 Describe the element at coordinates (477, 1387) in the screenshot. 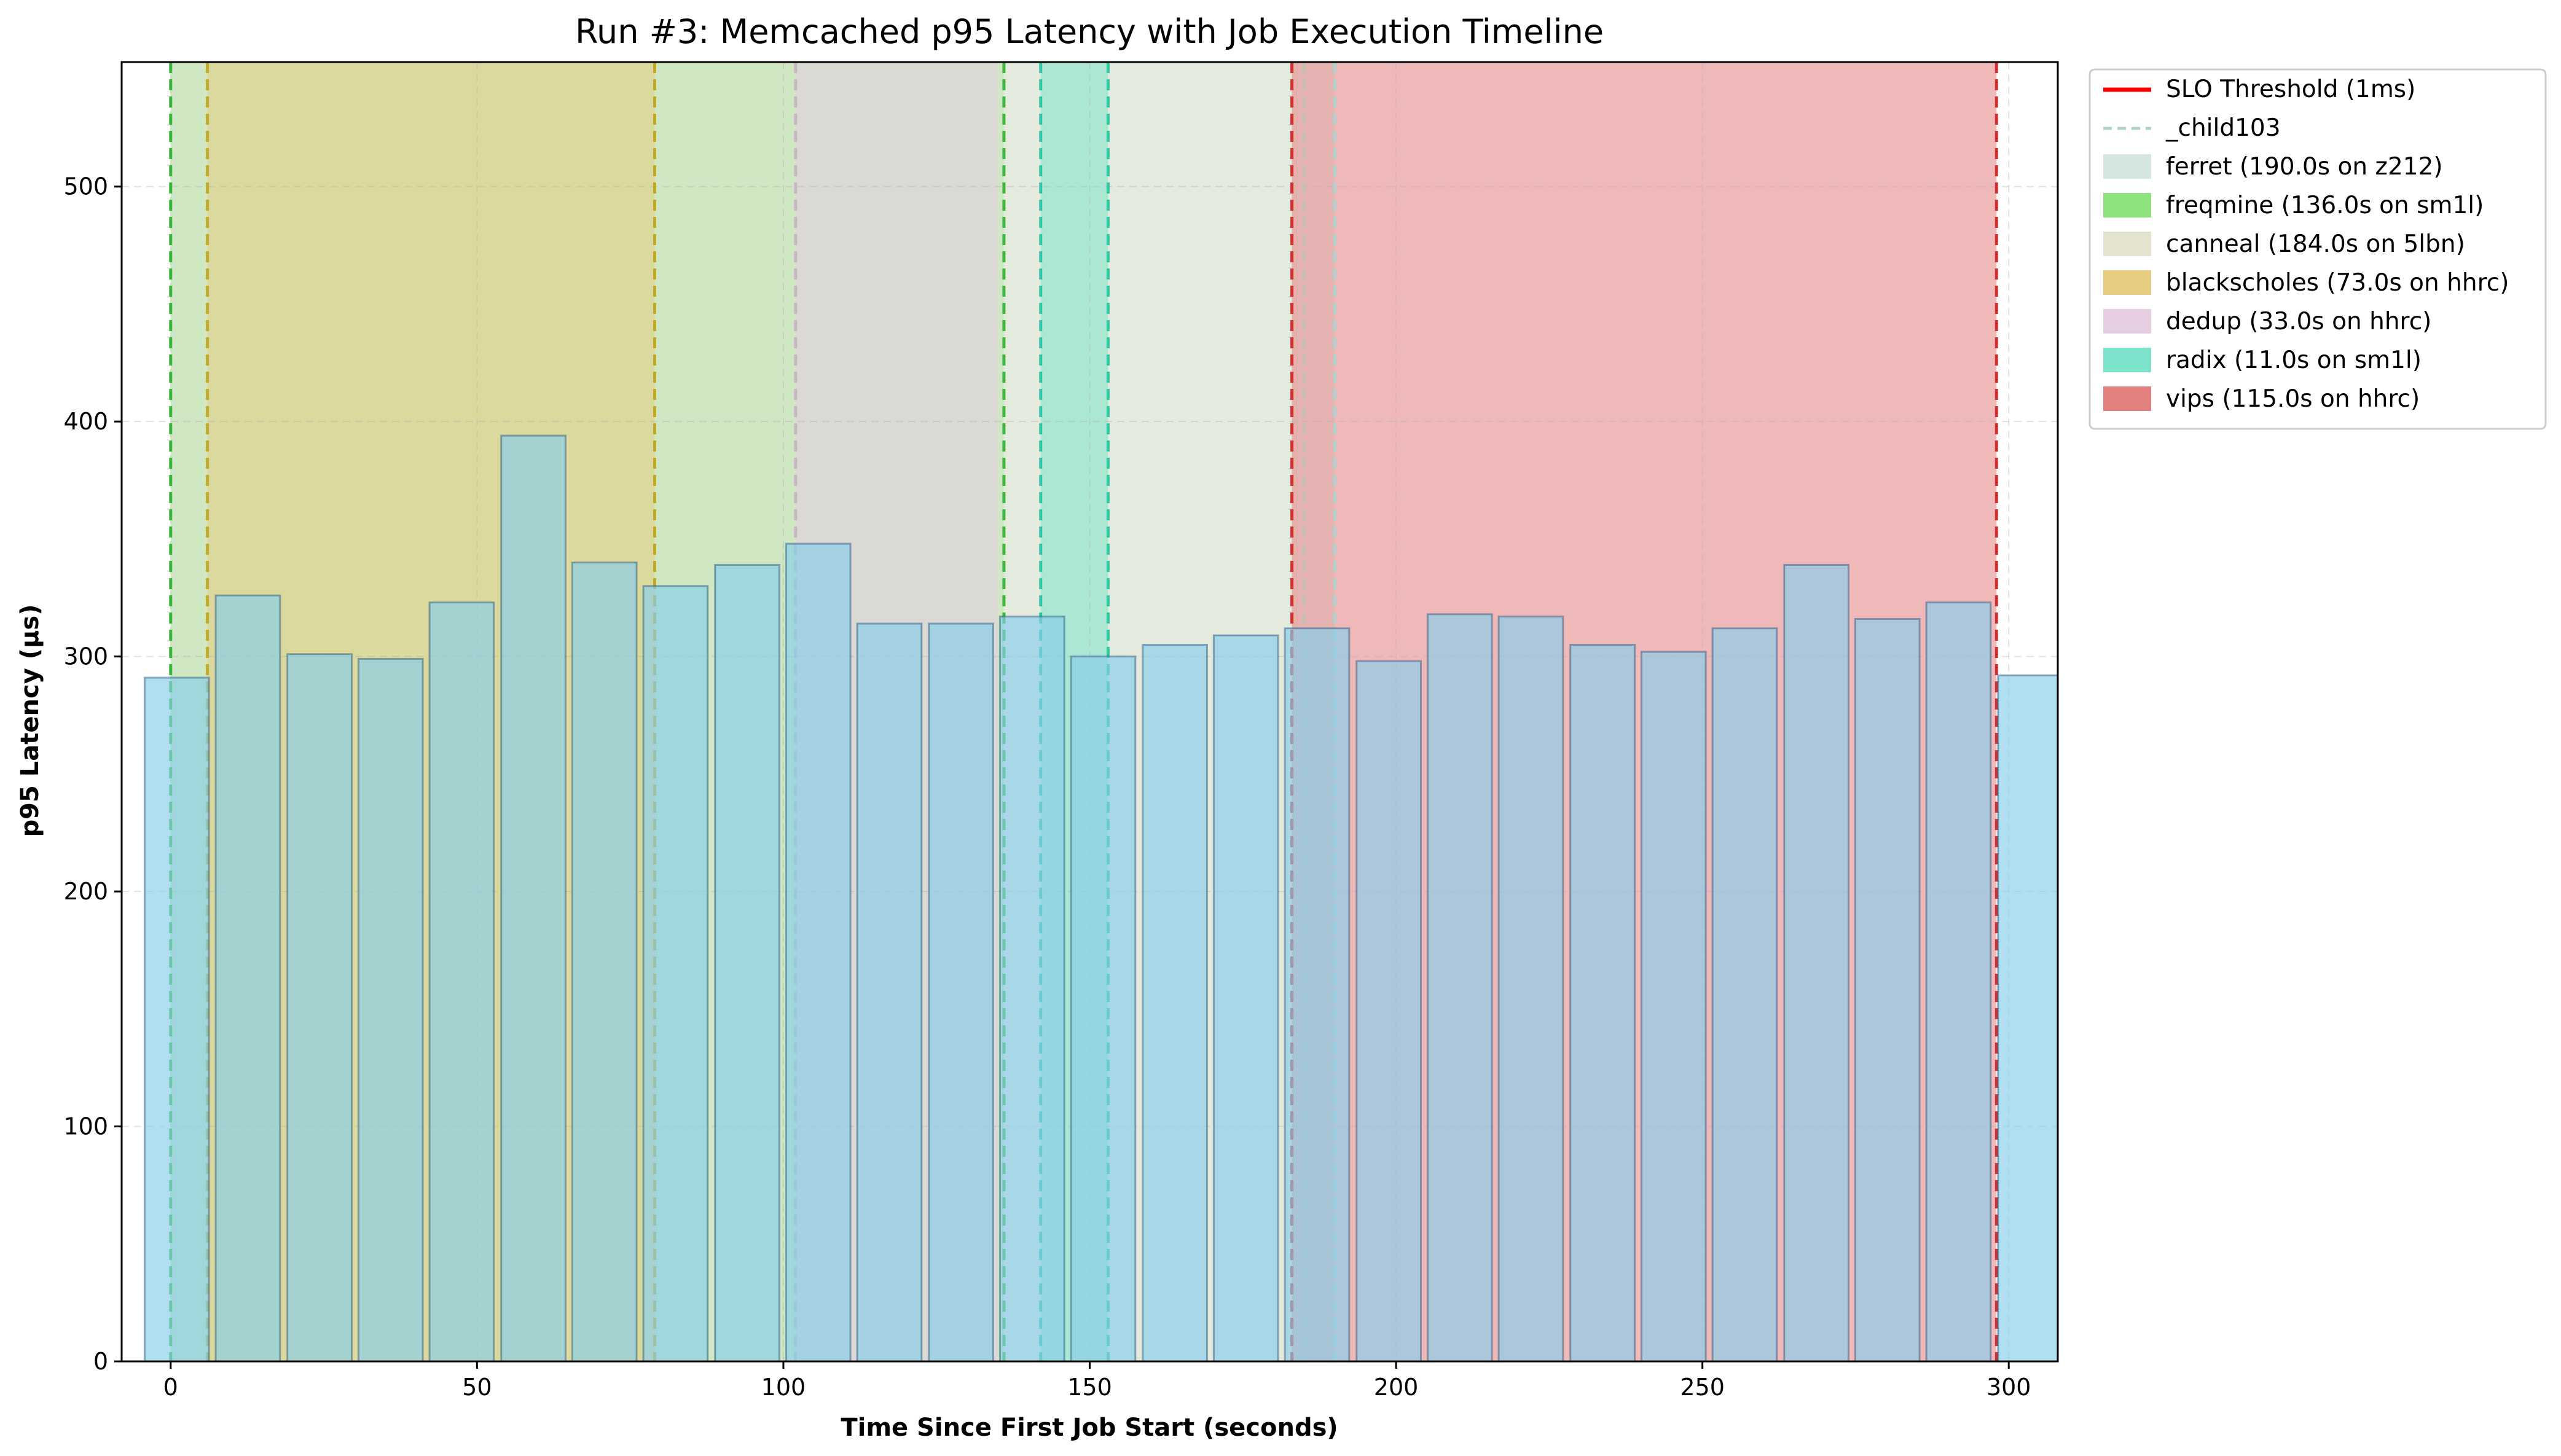

I see `x-tick-label: 50` at that location.